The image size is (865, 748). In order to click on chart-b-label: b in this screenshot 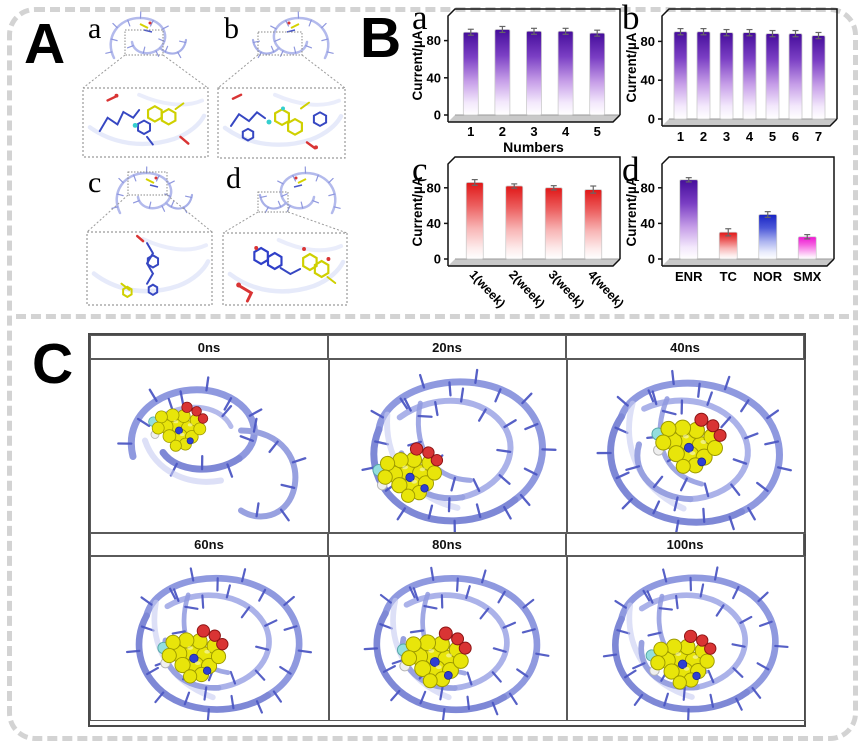, I will do `click(631, 18)`.